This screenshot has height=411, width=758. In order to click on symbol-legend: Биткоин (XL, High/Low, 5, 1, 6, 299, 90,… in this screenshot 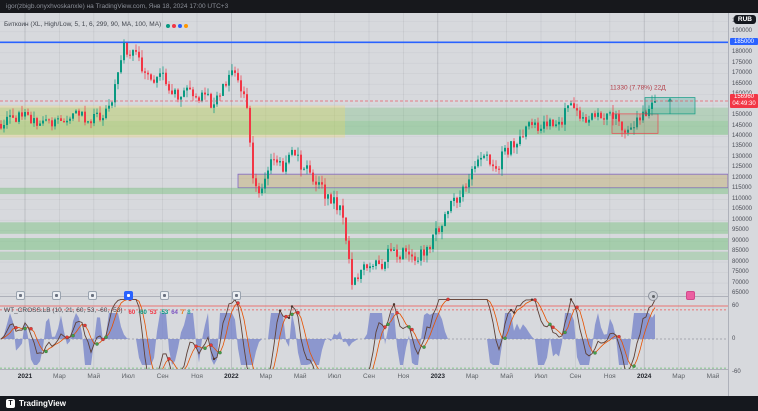, I will do `click(96, 24)`.